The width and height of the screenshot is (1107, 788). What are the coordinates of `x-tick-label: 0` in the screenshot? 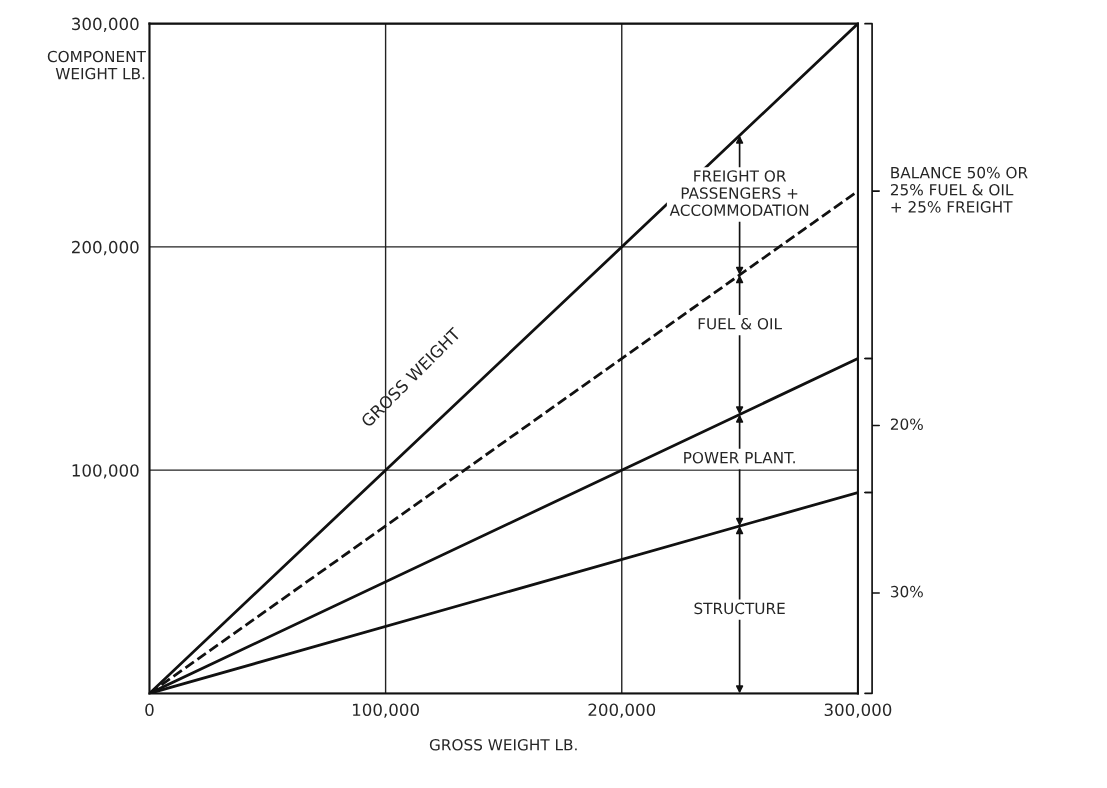 It's located at (149, 710).